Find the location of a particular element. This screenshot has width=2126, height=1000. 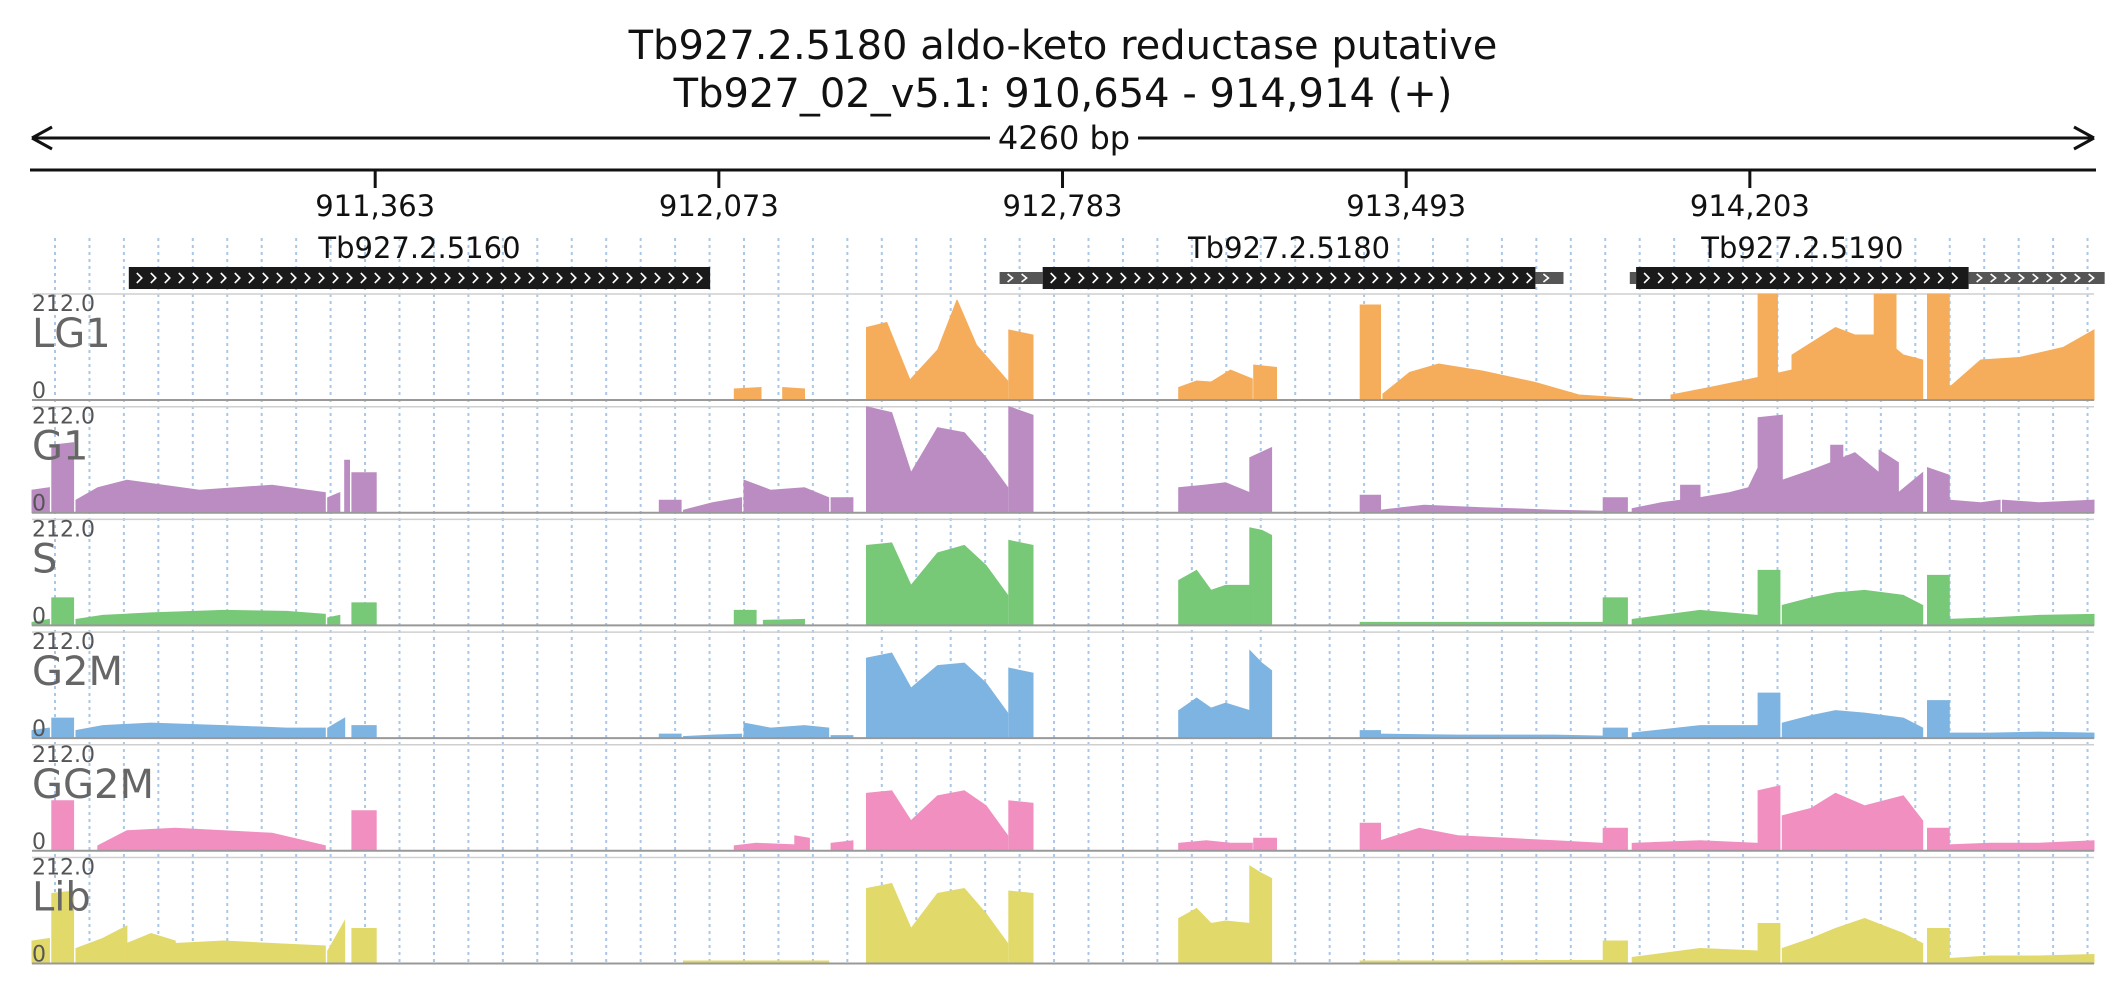

right-arrowhead is located at coordinates (2084, 138).